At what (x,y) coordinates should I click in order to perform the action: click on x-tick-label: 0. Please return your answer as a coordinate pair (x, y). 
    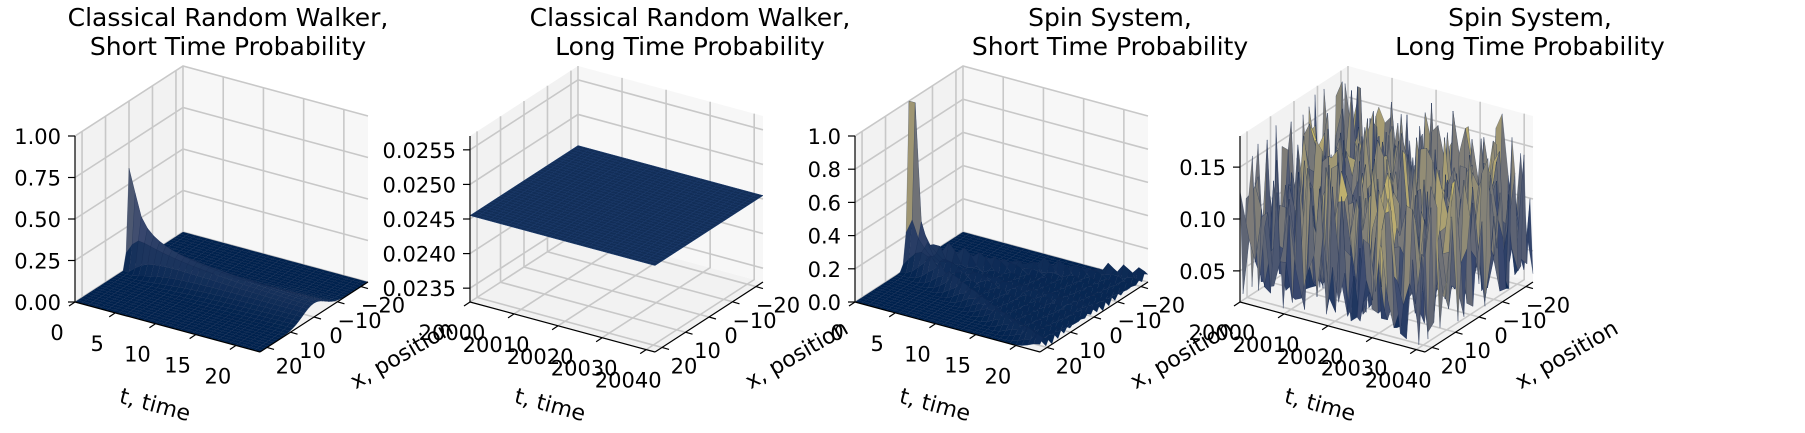
    Looking at the image, I should click on (335, 336).